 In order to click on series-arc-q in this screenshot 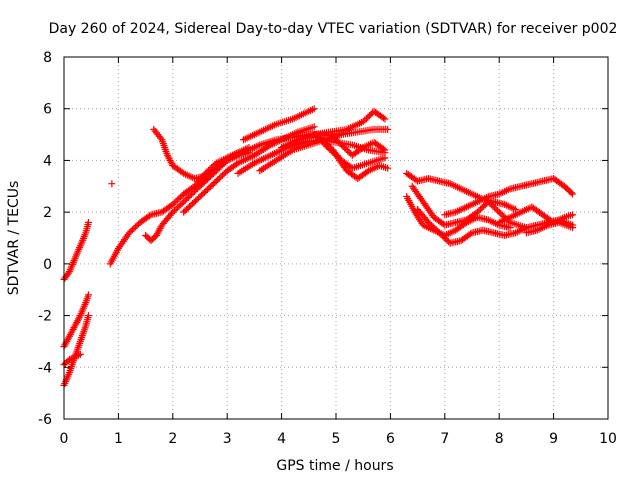, I will do `click(358, 145)`.